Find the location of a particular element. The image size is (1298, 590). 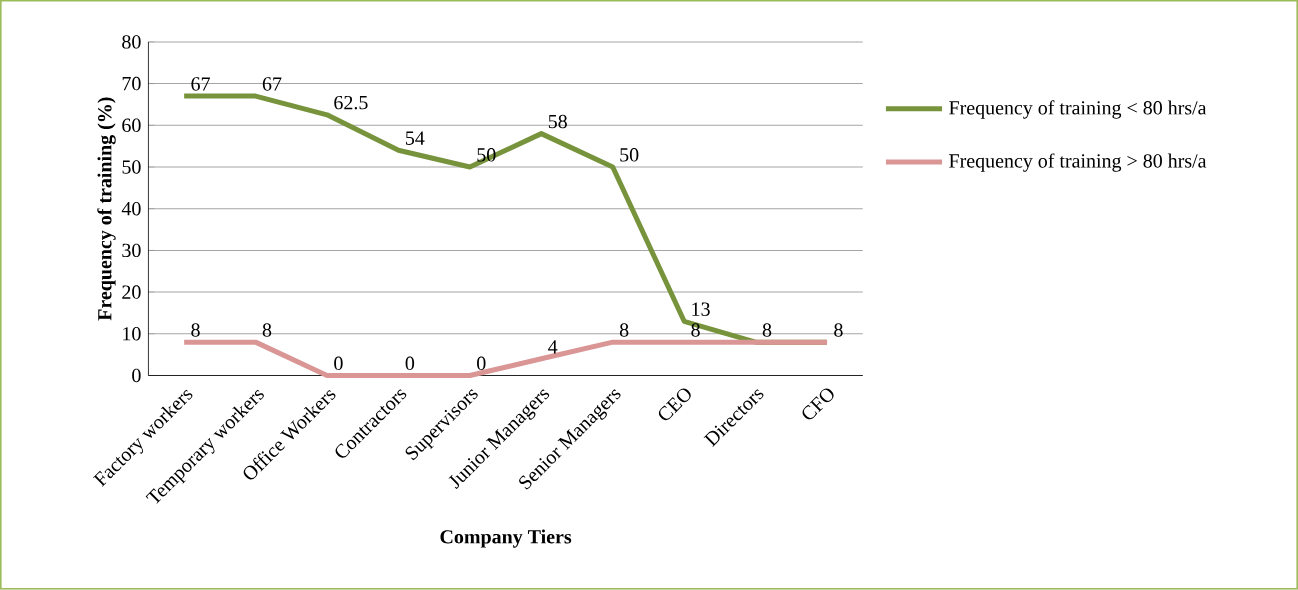

y-tick-label: 20 is located at coordinates (131, 292).